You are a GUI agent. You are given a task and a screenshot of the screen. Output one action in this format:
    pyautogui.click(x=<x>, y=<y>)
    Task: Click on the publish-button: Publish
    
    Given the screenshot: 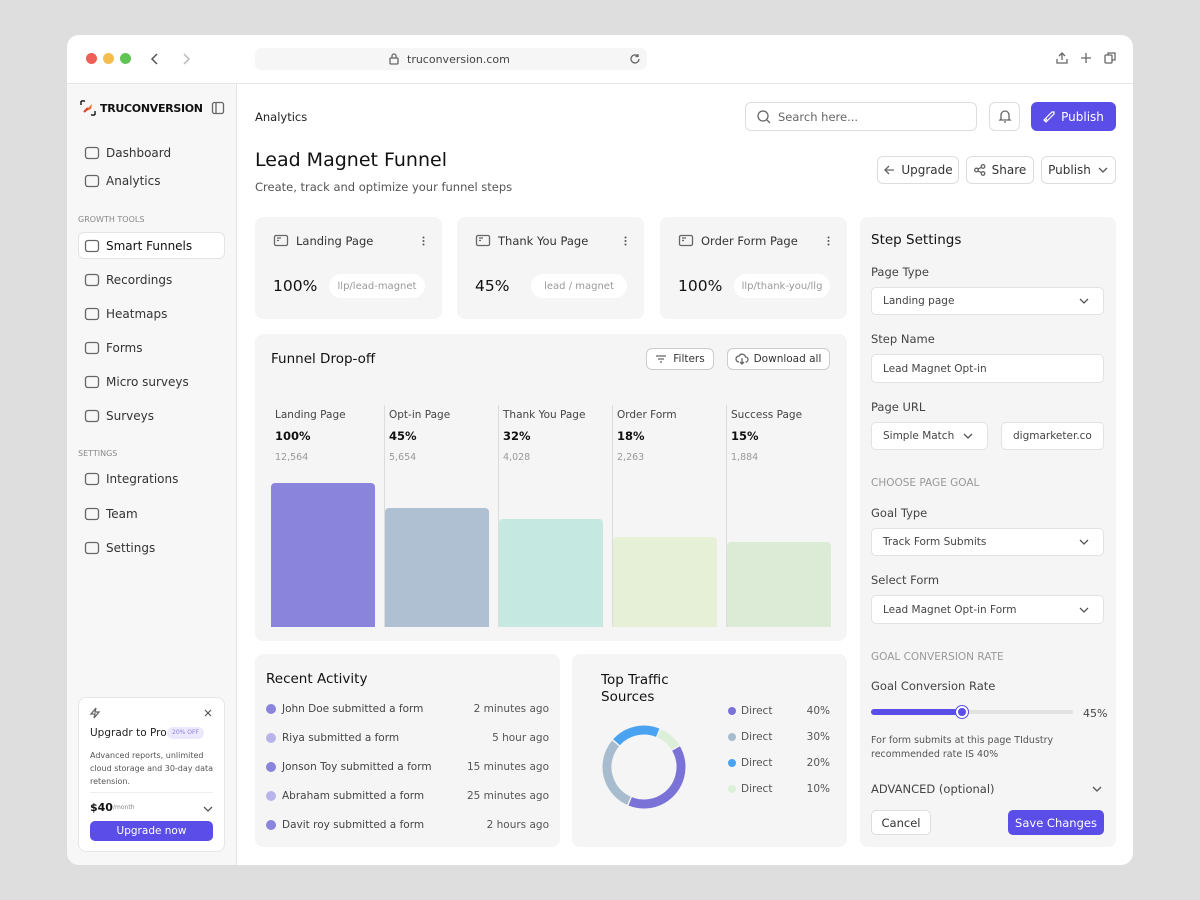 What is the action you would take?
    pyautogui.click(x=1073, y=116)
    